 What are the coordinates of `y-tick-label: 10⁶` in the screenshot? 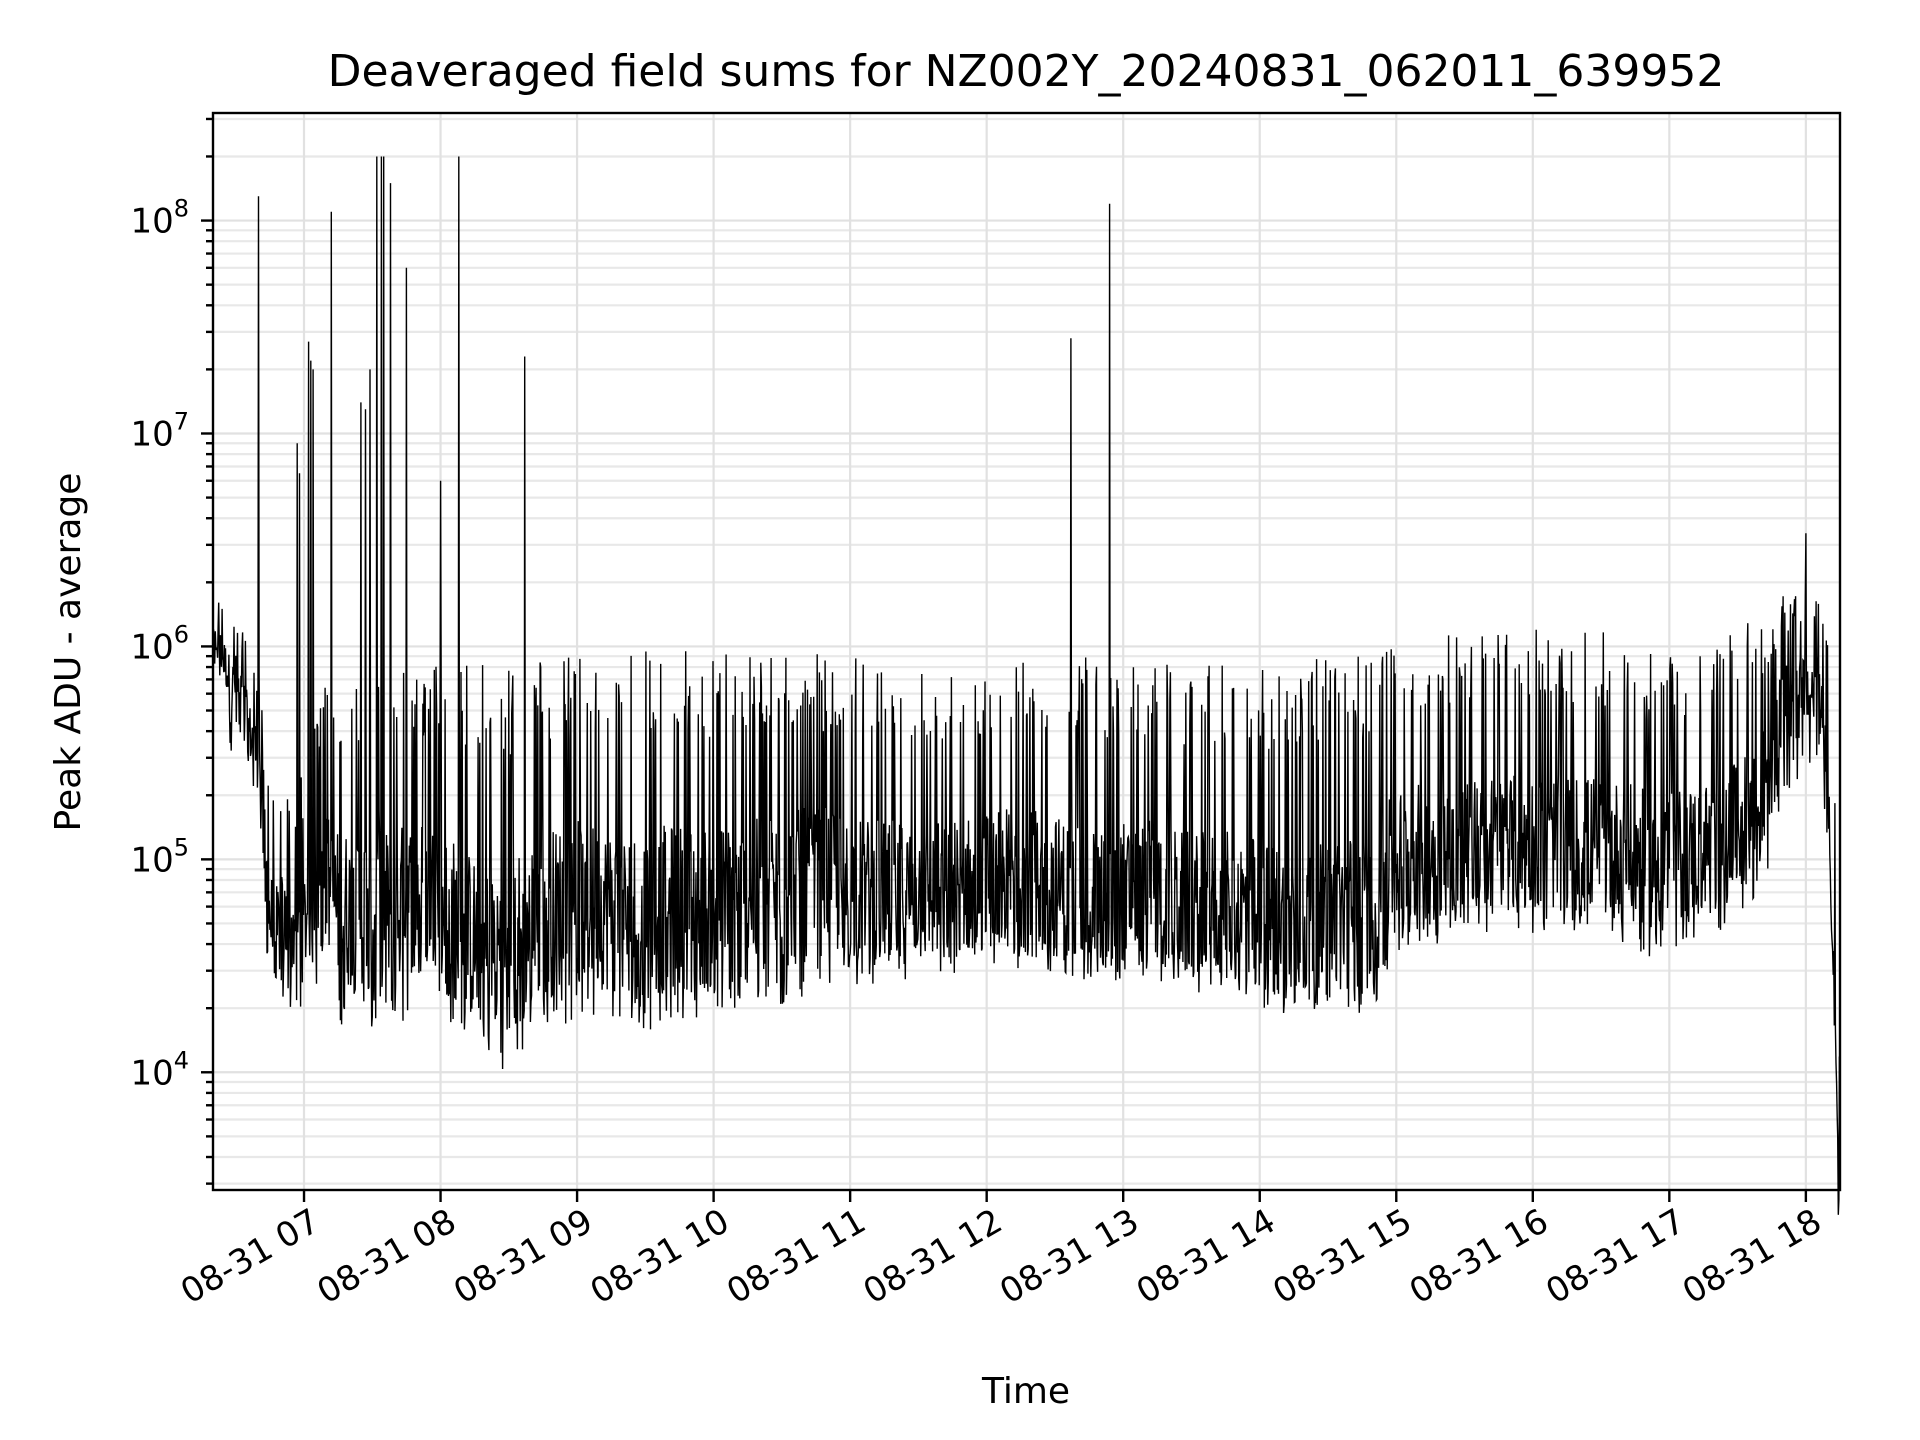 It's located at (159, 643).